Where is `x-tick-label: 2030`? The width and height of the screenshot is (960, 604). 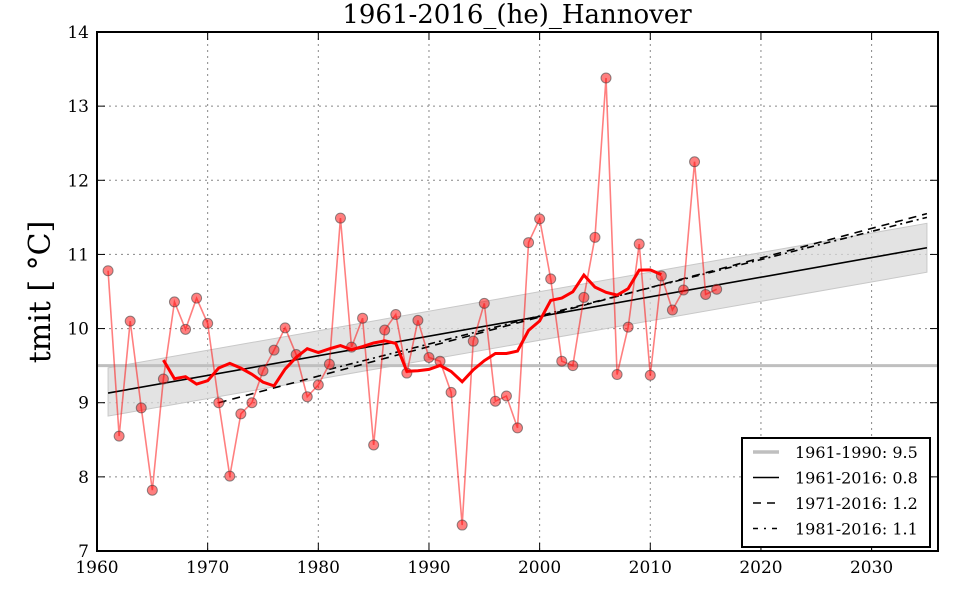
x-tick-label: 2030 is located at coordinates (871, 568).